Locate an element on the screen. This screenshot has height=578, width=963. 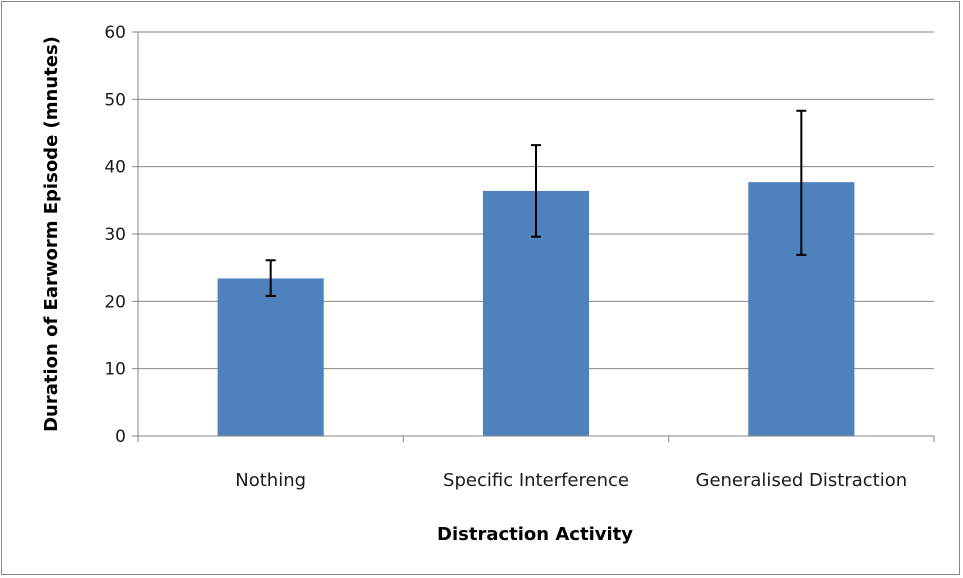
bar is located at coordinates (270, 357).